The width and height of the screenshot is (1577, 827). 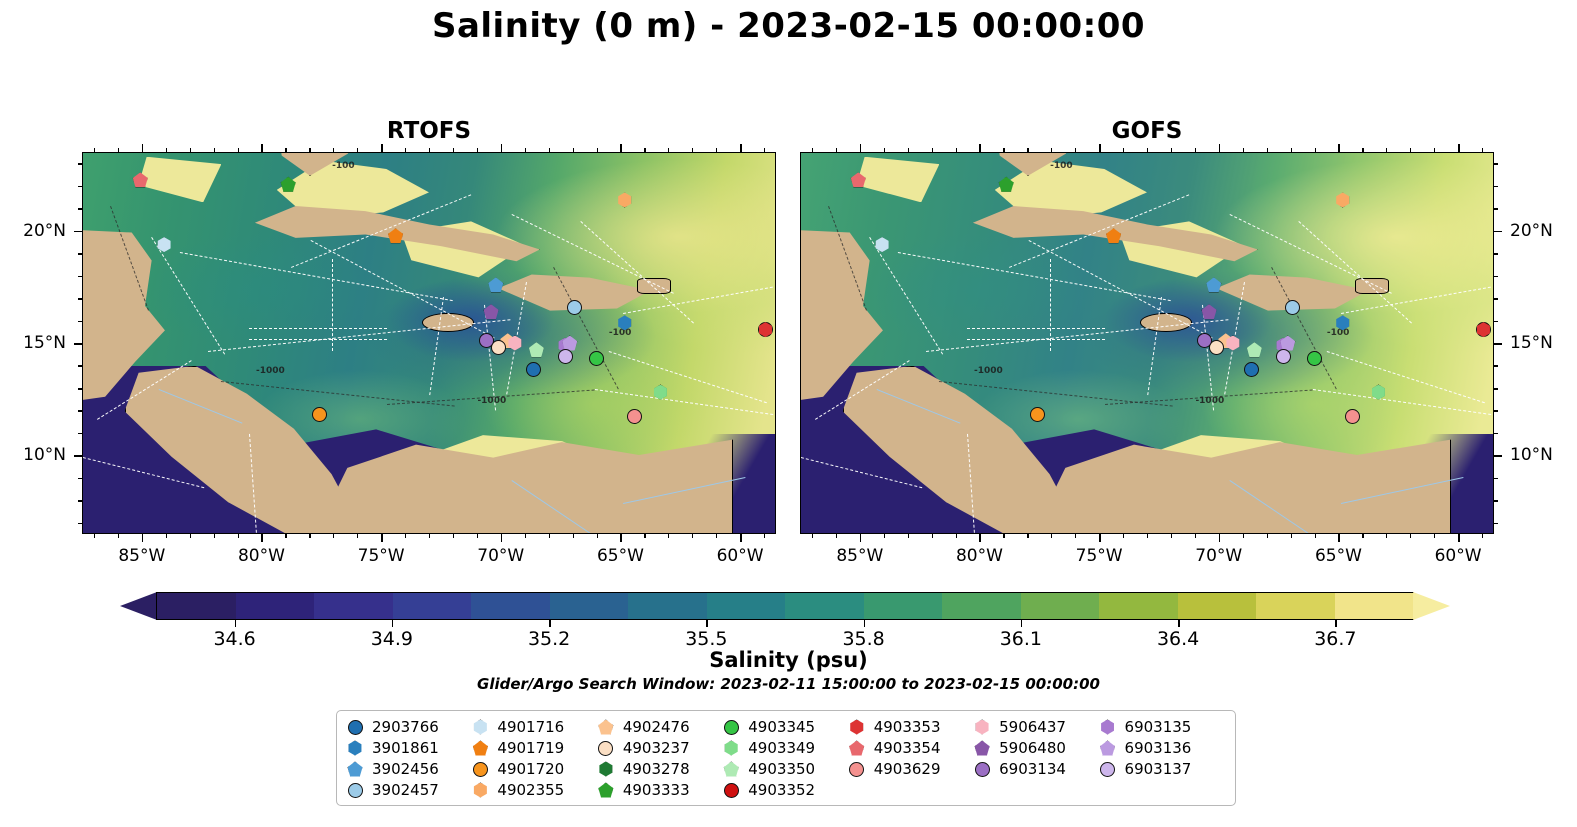 I want to click on legend-item-3901861: 3901861, so click(x=409, y=748).